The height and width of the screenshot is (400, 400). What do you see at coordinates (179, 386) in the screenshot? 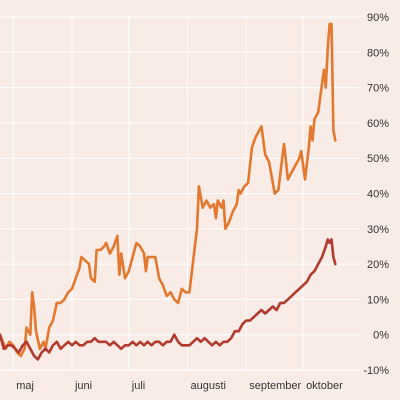
I see `x-axis-ticks: maj juni juli augusti september oktober` at bounding box center [179, 386].